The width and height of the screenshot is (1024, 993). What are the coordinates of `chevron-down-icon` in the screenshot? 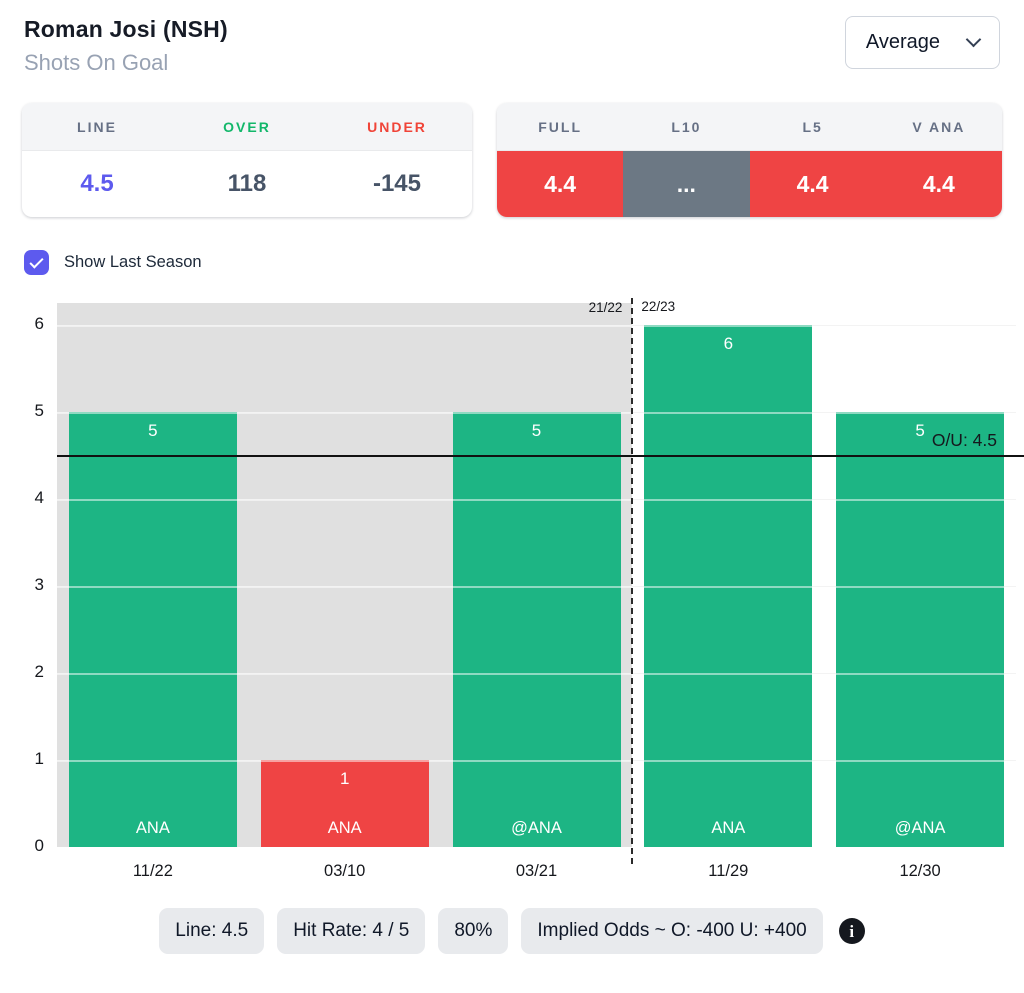 It's located at (973, 39).